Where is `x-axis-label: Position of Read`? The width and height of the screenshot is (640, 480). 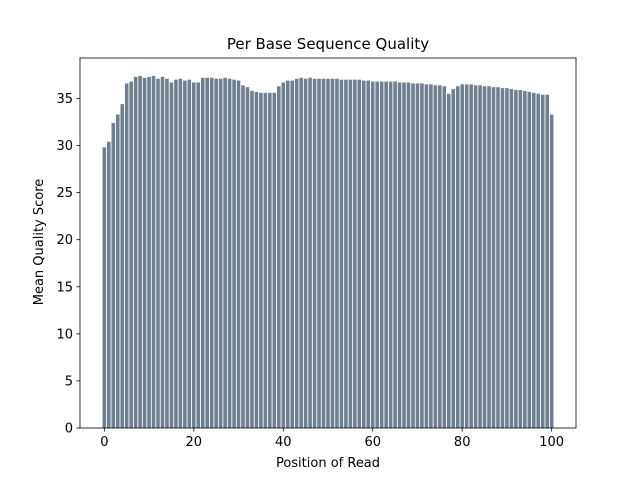 x-axis-label: Position of Read is located at coordinates (328, 463).